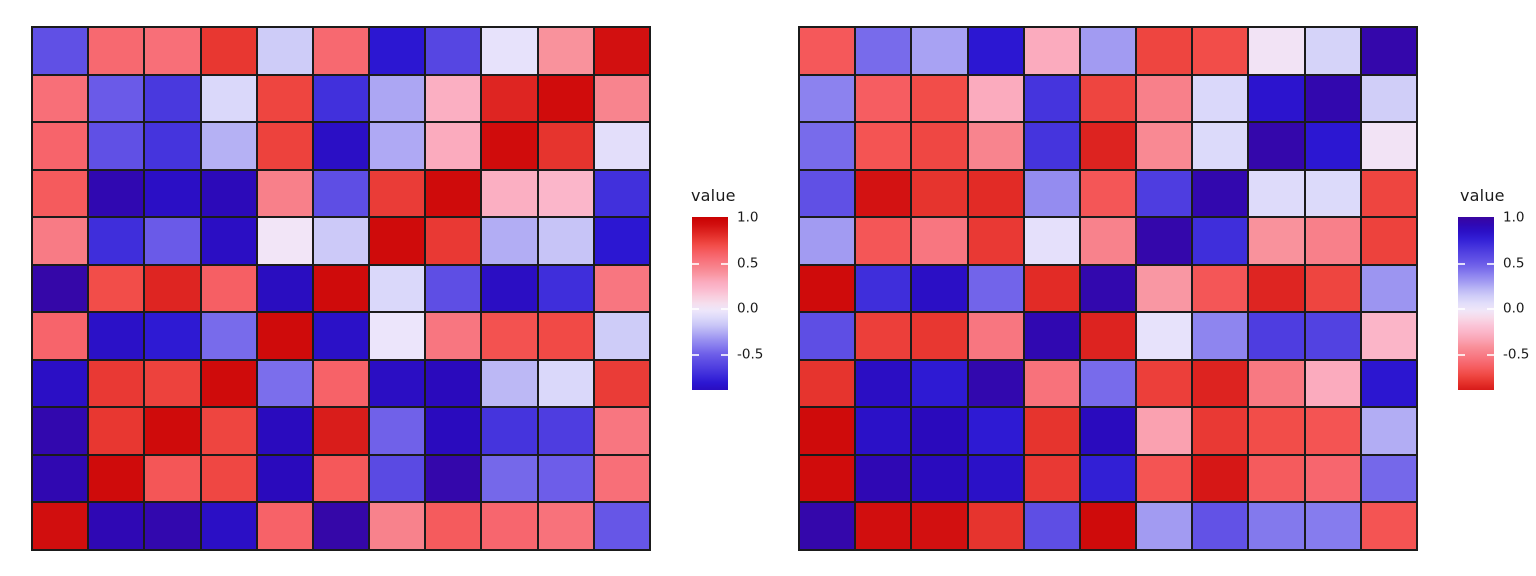  What do you see at coordinates (1514, 308) in the screenshot?
I see `legend-tick-label: 0.0` at bounding box center [1514, 308].